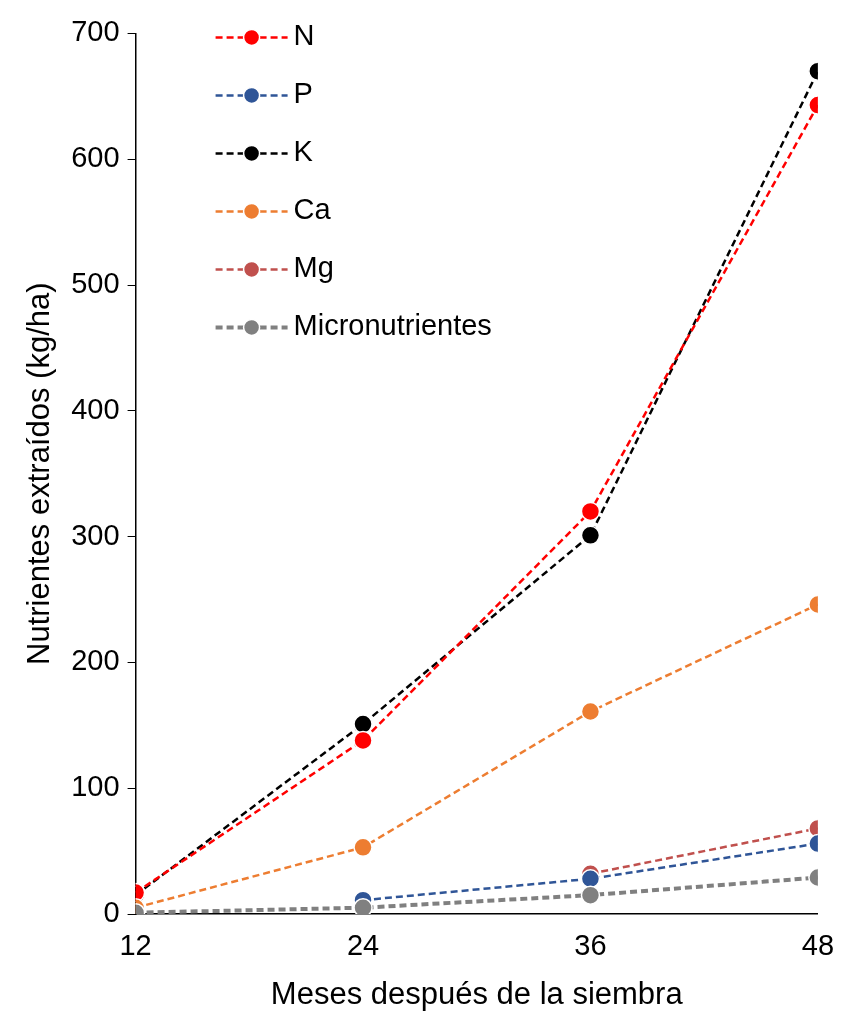 This screenshot has width=850, height=1029. I want to click on y-tick-label: 100, so click(95, 786).